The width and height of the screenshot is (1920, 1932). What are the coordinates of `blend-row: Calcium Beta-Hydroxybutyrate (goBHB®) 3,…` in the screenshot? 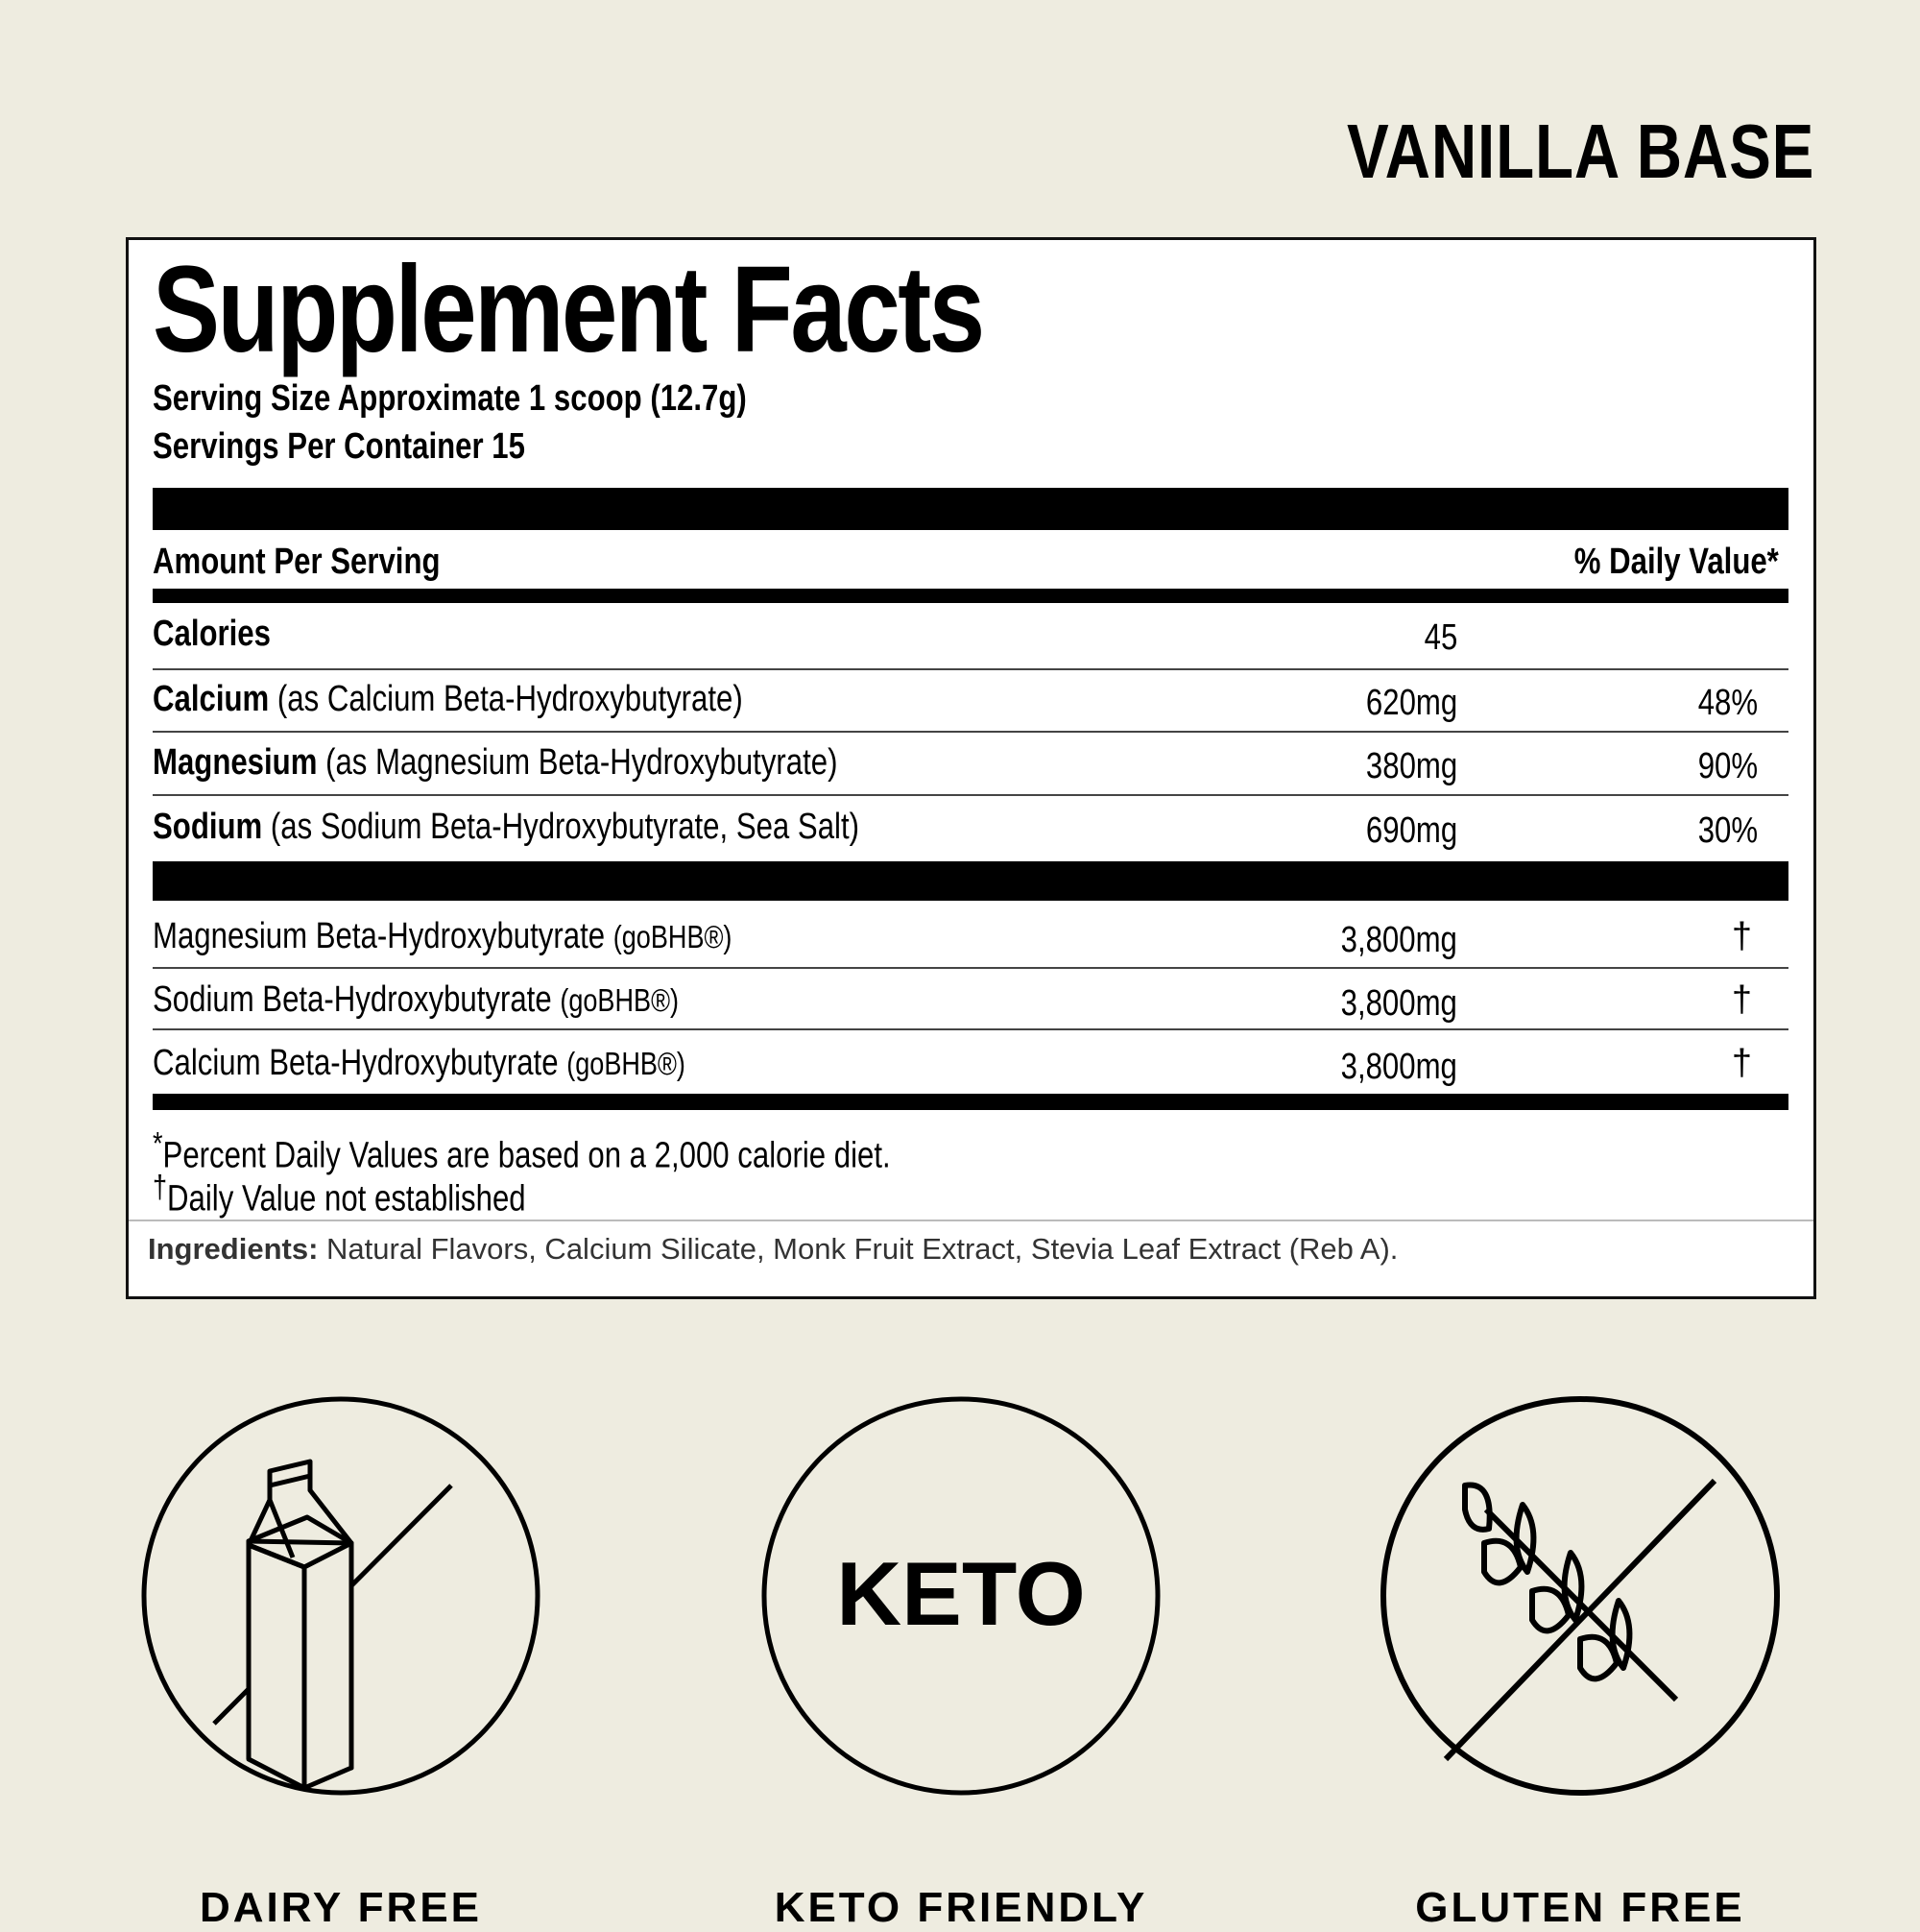 It's located at (953, 1065).